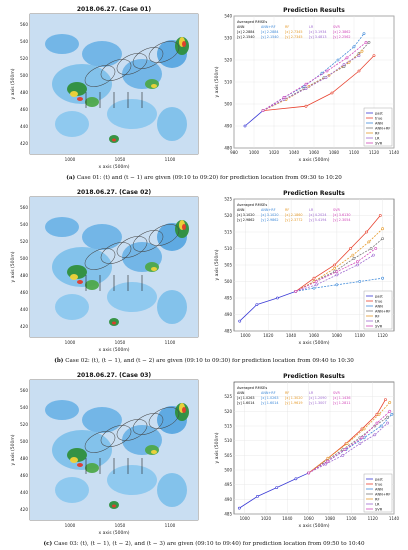 The width and height of the screenshot is (408, 550). What do you see at coordinates (24, 309) in the screenshot?
I see `map-ytick-b-6: 440` at bounding box center [24, 309].